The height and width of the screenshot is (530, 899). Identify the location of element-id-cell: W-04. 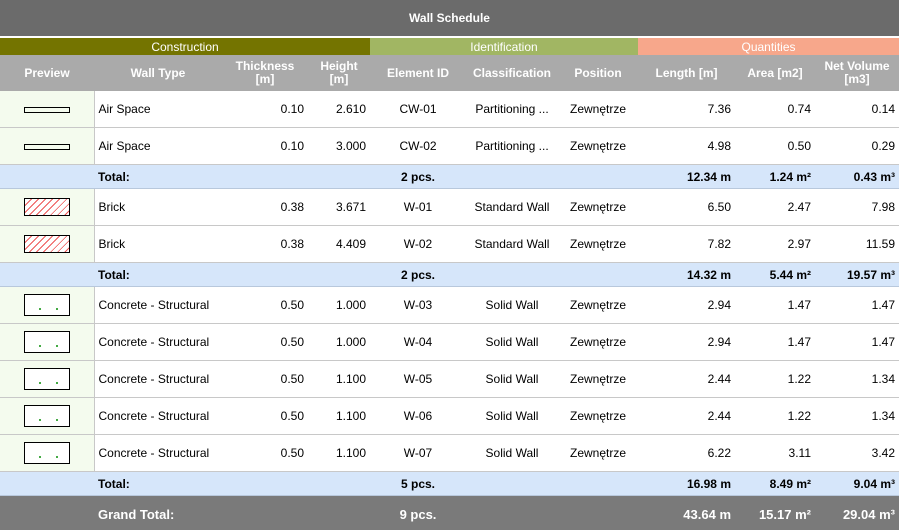
(418, 342).